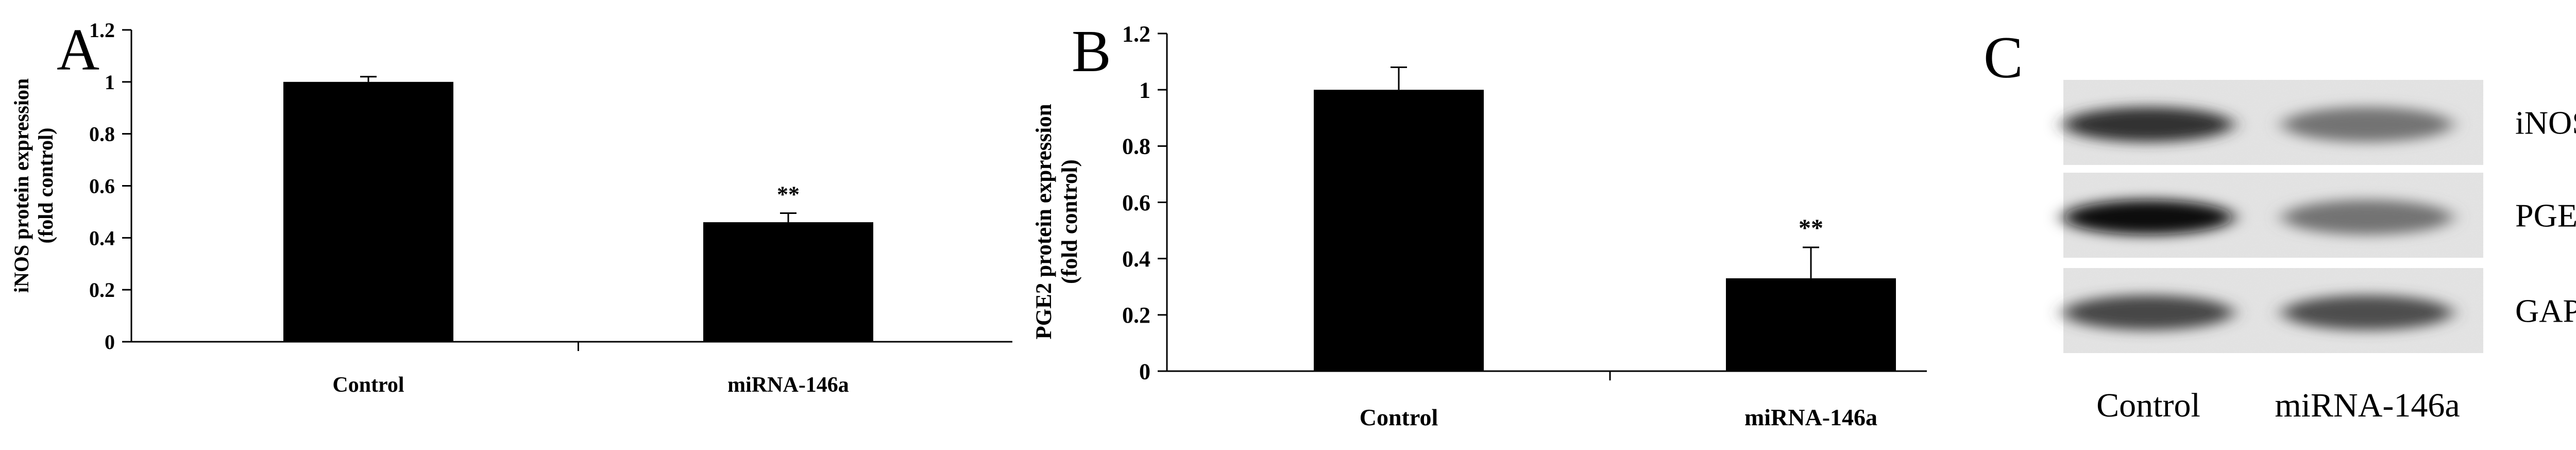 The width and height of the screenshot is (2576, 450). I want to click on panel-b-significance-label: **, so click(1811, 228).